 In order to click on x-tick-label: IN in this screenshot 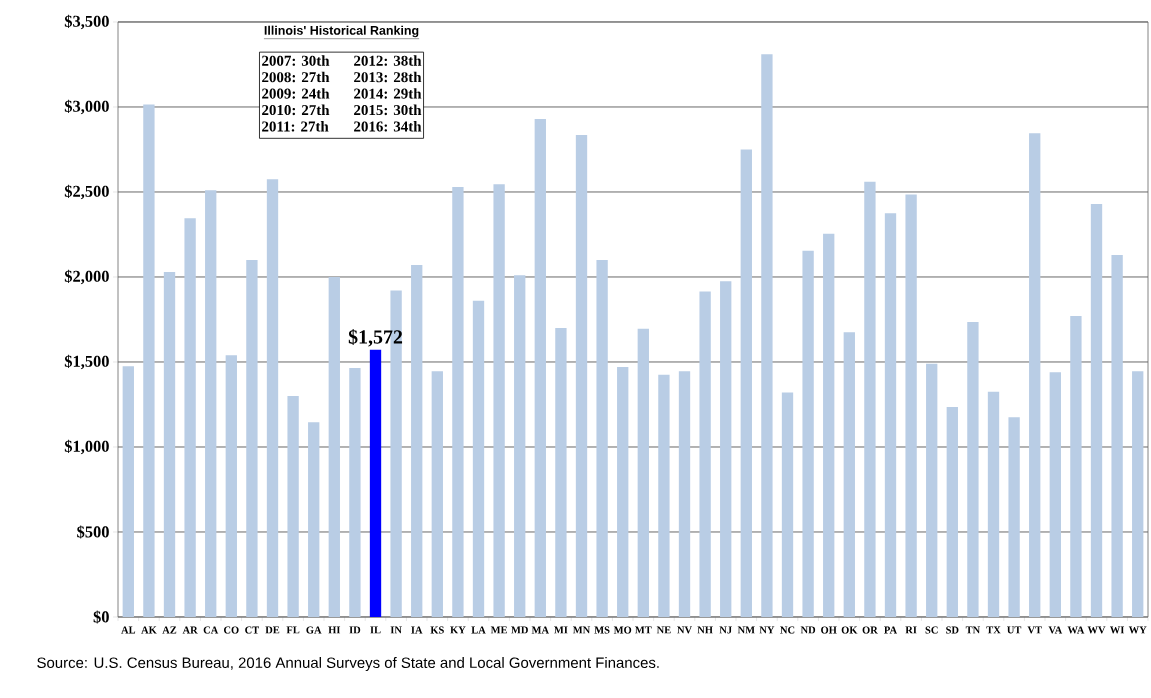, I will do `click(396, 630)`.